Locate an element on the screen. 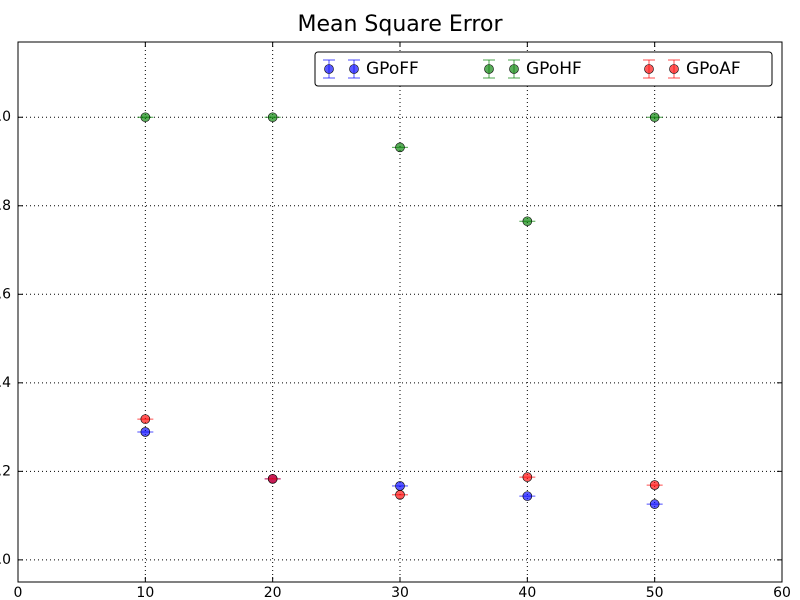 This screenshot has height=600, width=800. y-tick-label: 0.8 is located at coordinates (5, 206).